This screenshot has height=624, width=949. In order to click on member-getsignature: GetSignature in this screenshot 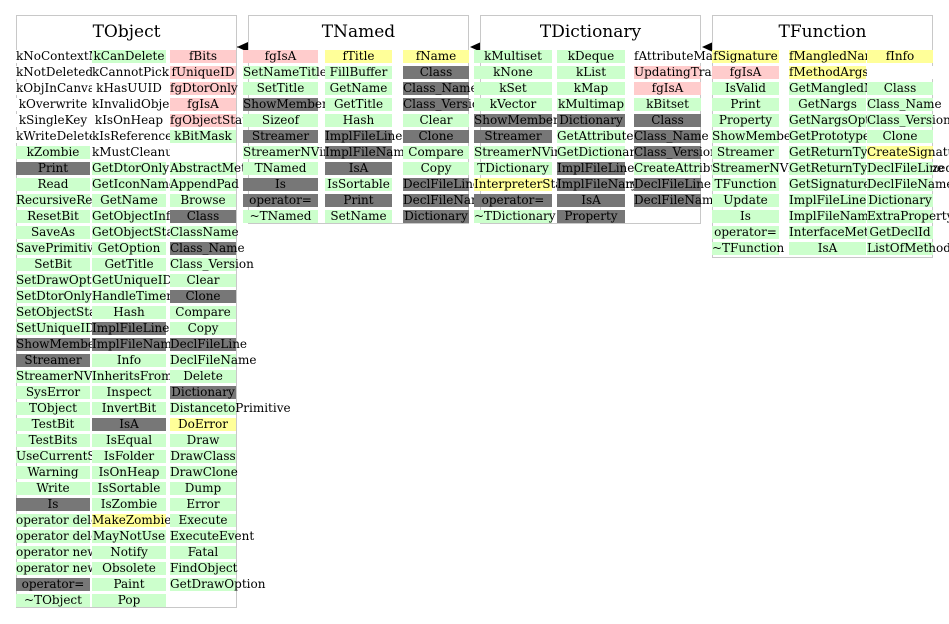, I will do `click(830, 184)`.